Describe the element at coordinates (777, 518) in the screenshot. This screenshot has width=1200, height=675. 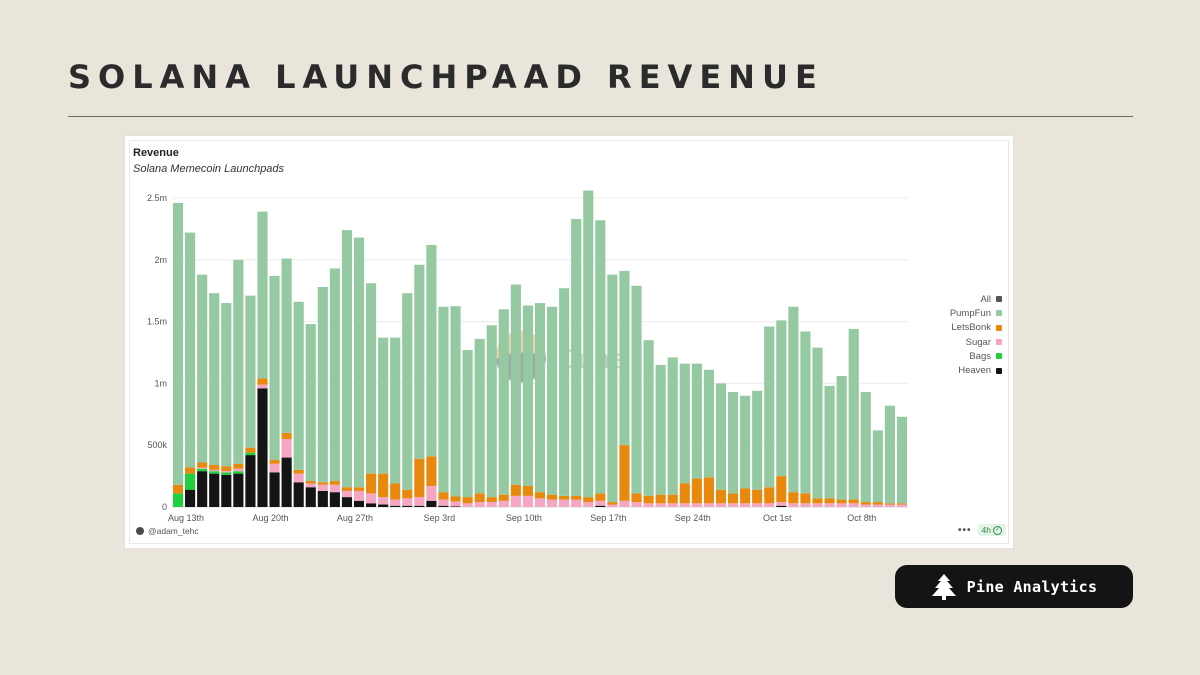
I see `x-tick-label: Oct 1st` at that location.